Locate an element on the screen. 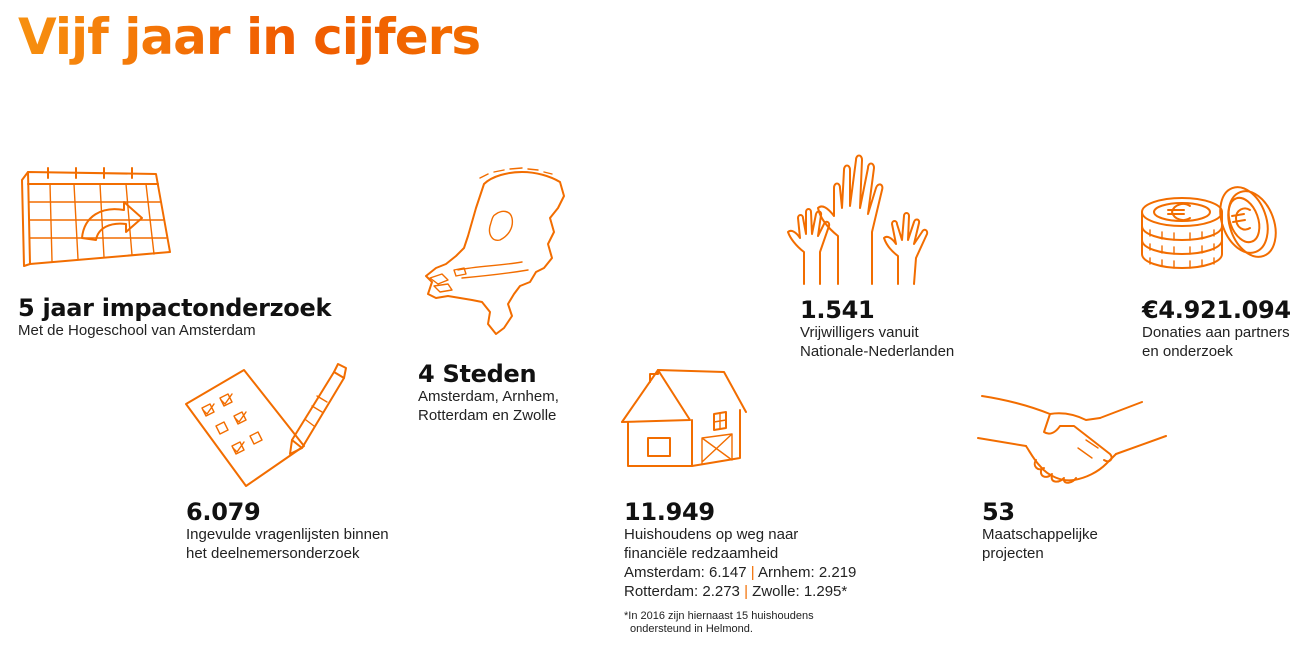  netherlands-map-icon is located at coordinates (493, 252).